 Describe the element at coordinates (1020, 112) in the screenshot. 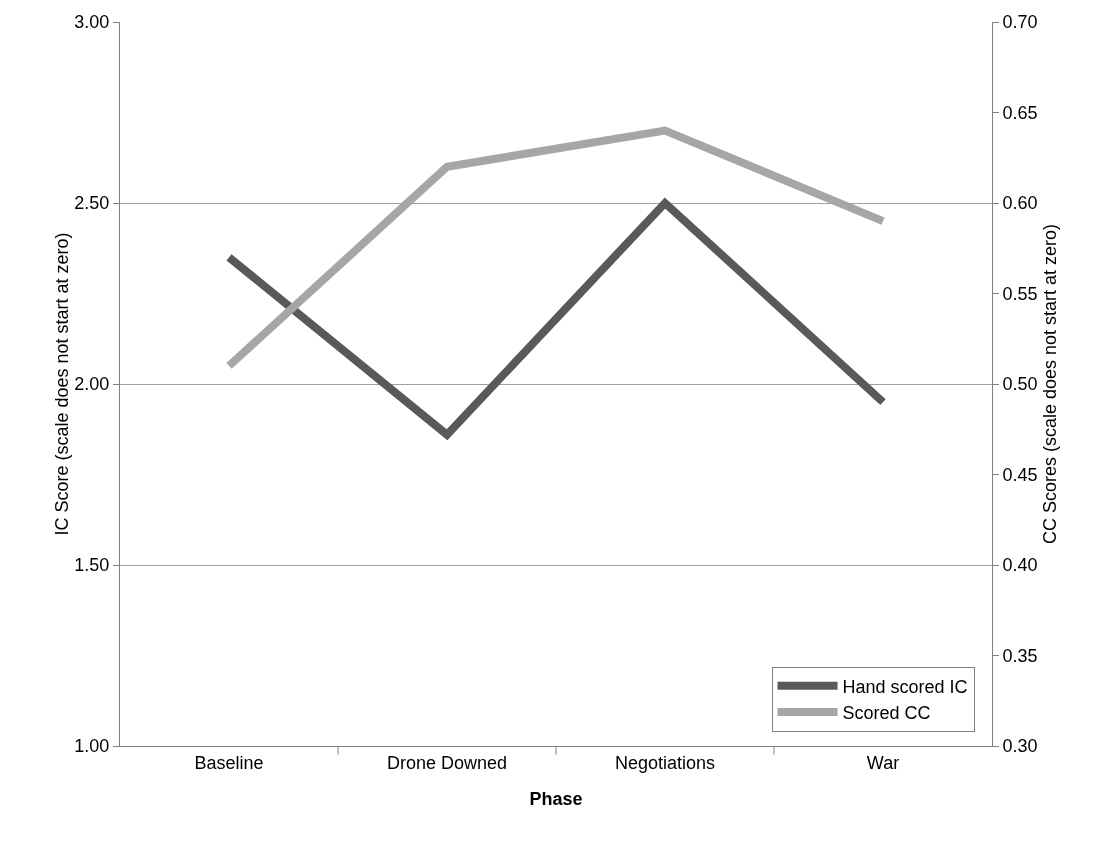

I see `y2-tick-label: 0.65` at that location.